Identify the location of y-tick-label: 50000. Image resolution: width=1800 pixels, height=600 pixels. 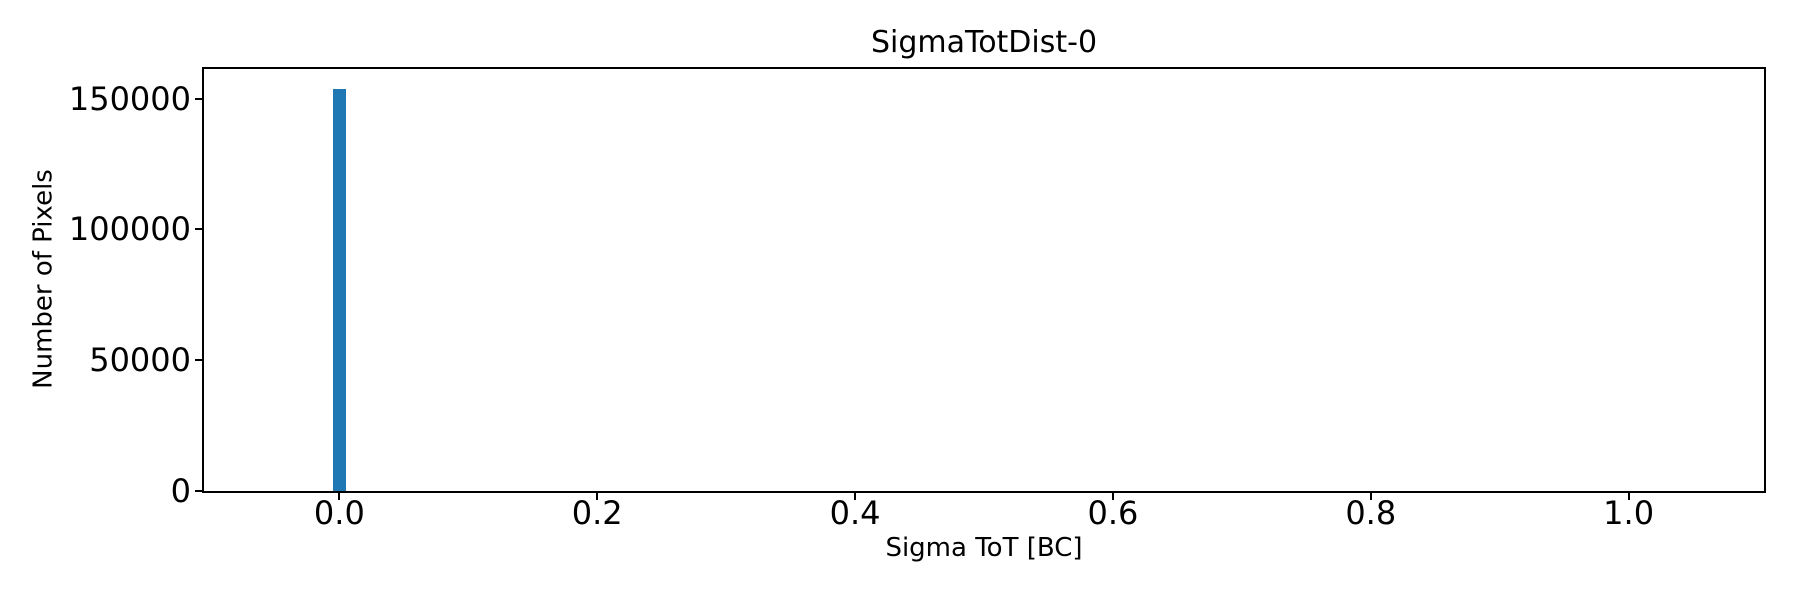
(140, 360).